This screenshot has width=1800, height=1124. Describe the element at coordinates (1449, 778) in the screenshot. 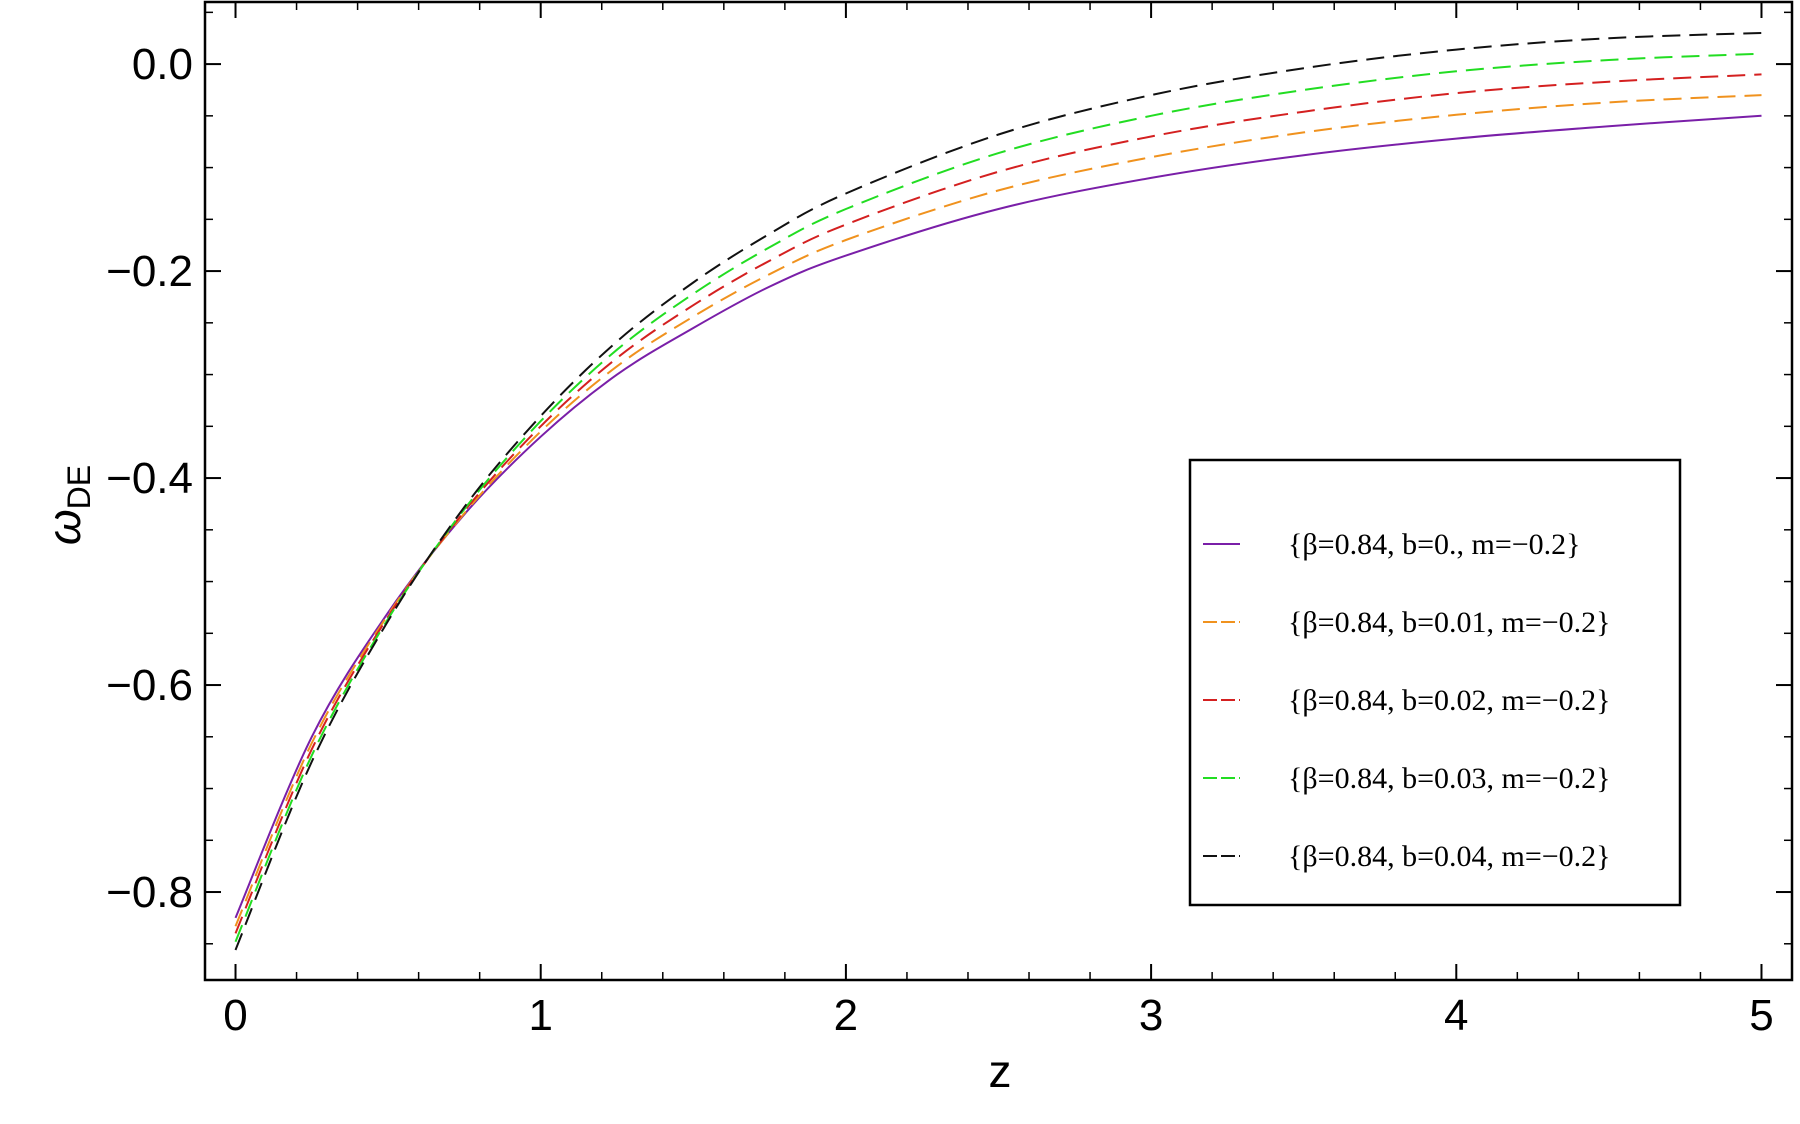

I see `legend-label-4: {β=0.84, b=0.03, m=−0.2}` at that location.